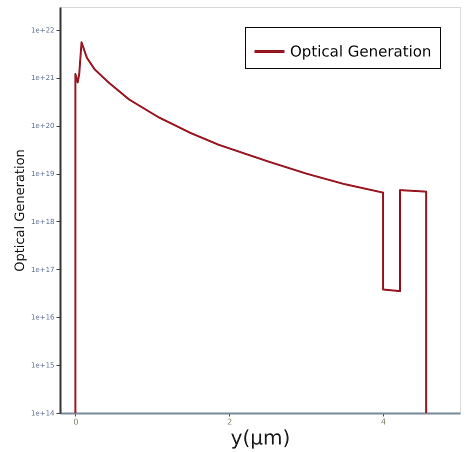 The height and width of the screenshot is (452, 467). Describe the element at coordinates (20, 210) in the screenshot. I see `y-axis-title: Optical Generation` at that location.